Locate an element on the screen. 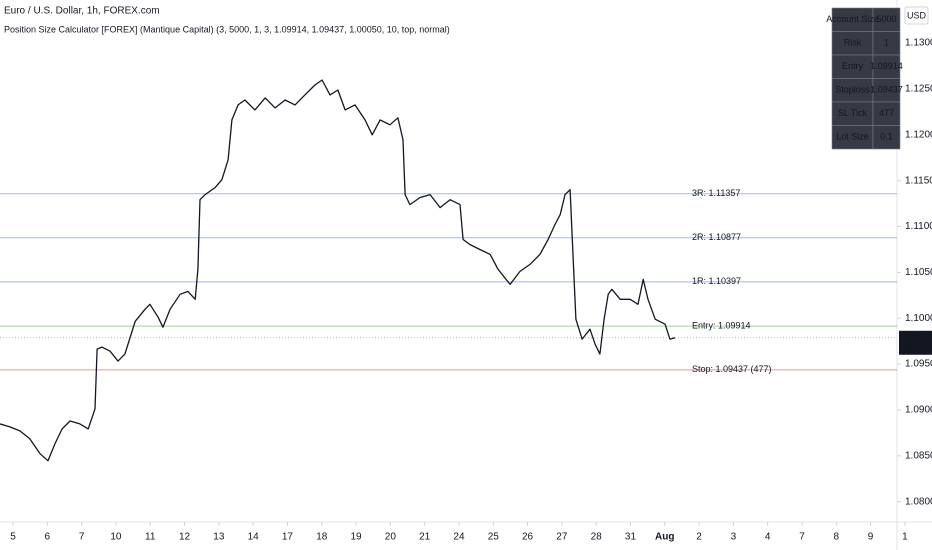 The image size is (932, 550). level-label: Stop: 1.09437 (477) is located at coordinates (732, 369).